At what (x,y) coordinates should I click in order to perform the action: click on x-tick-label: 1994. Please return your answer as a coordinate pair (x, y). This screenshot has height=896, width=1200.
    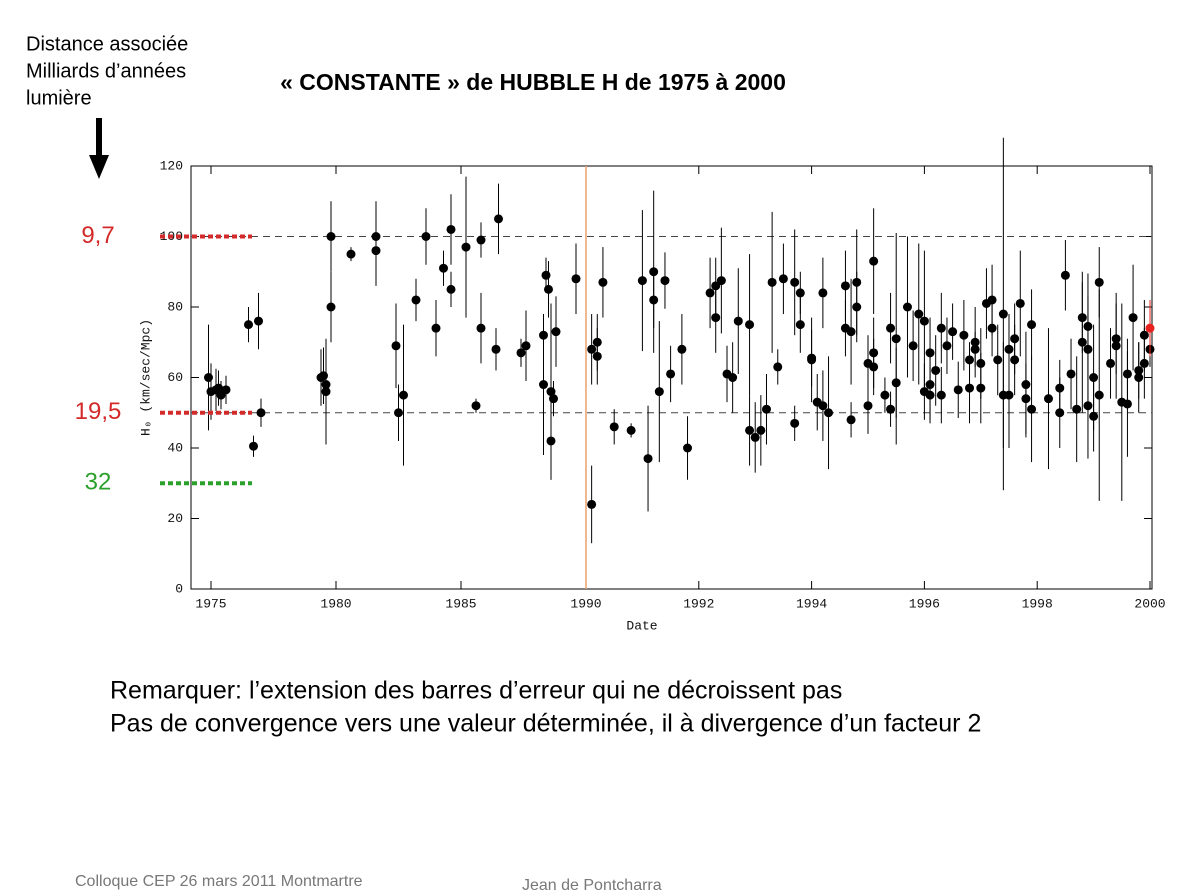
    Looking at the image, I should click on (811, 603).